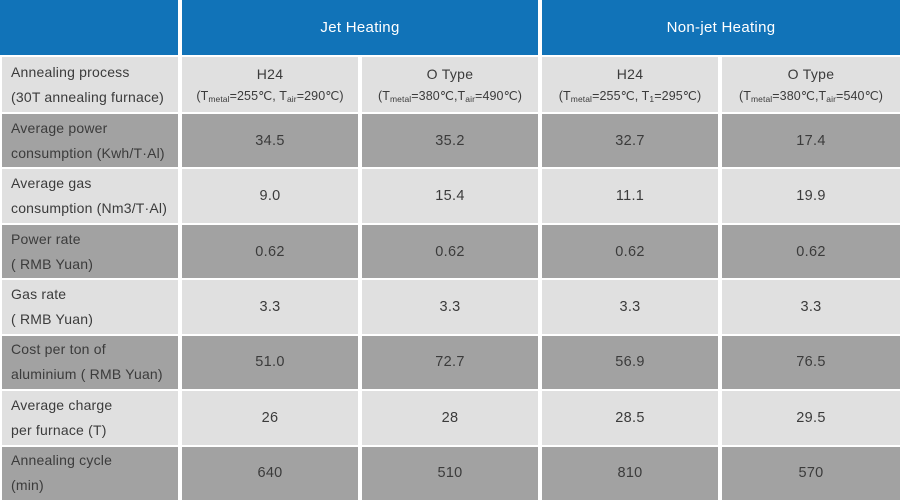 The image size is (900, 500). I want to click on row-label-line1: Gas rate, so click(39, 293).